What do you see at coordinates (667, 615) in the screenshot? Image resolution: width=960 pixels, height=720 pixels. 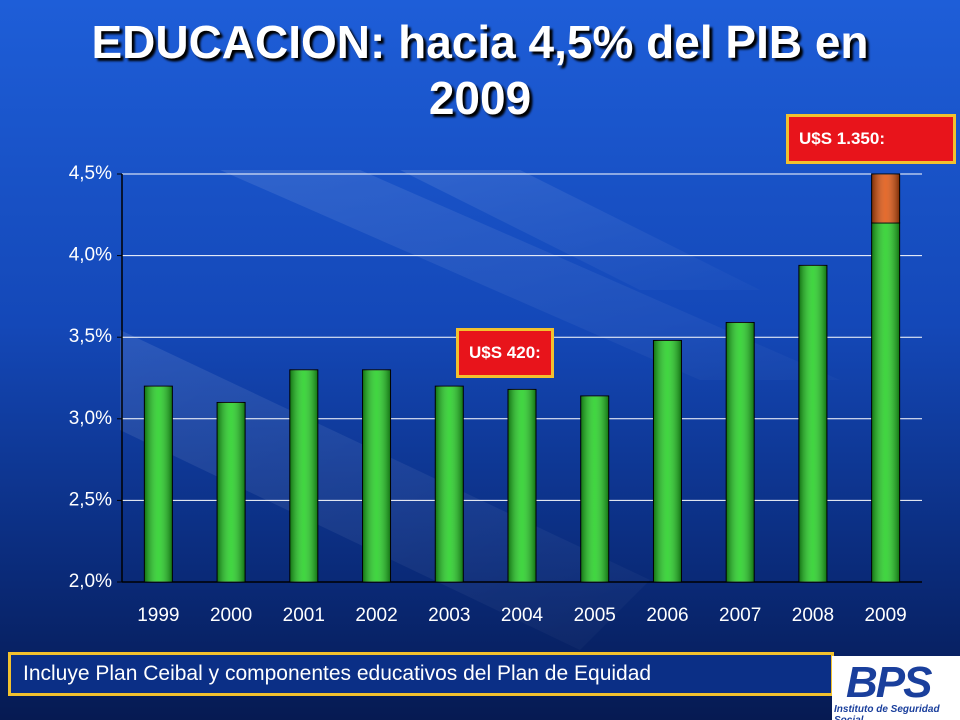 I see `x-tick-label: 2006` at bounding box center [667, 615].